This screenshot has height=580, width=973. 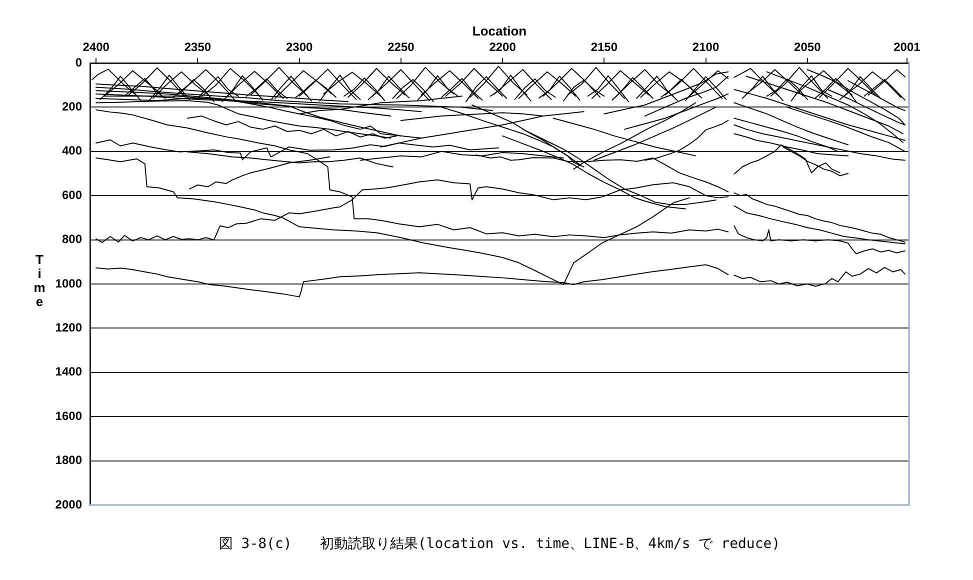 I want to click on x-tick-label: 2400, so click(x=96, y=47).